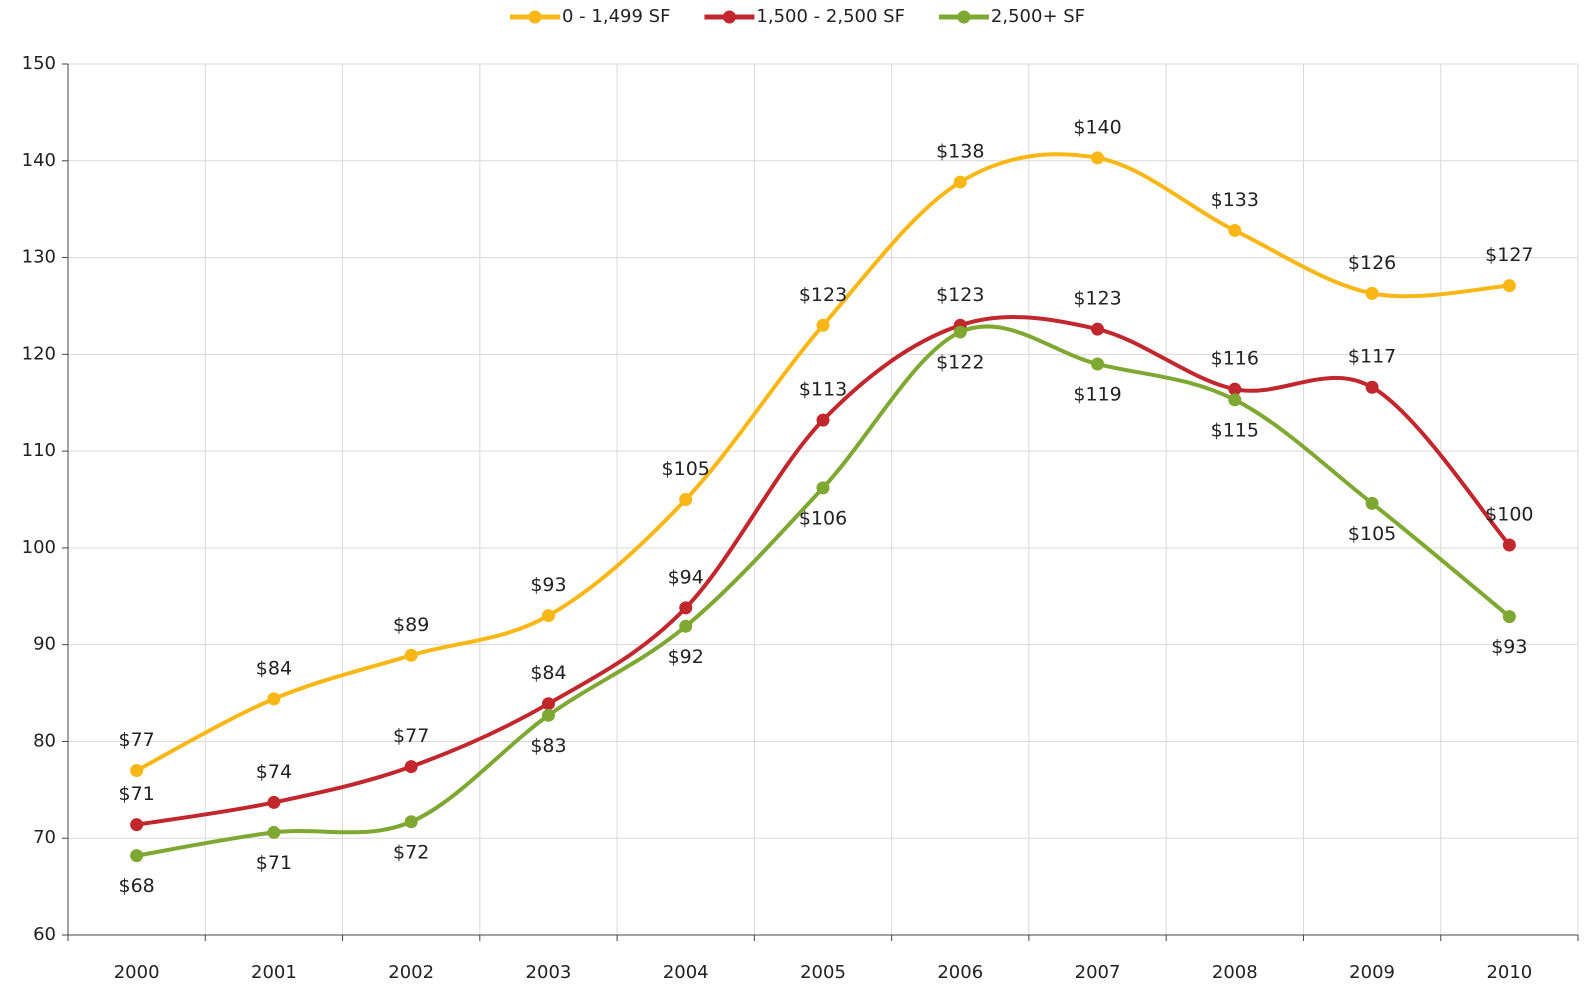 The height and width of the screenshot is (1003, 1595). I want to click on y-tick-label: 120, so click(39, 353).